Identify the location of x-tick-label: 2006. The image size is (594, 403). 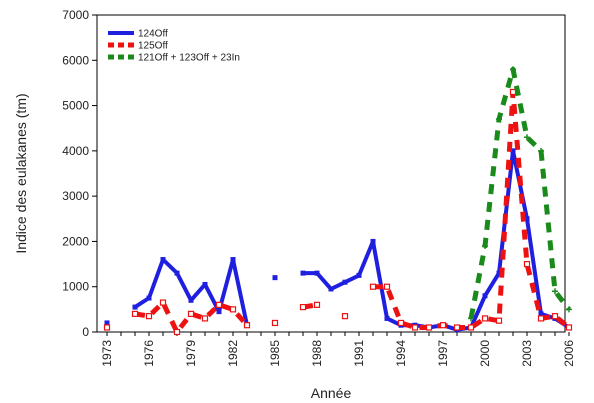
(569, 353).